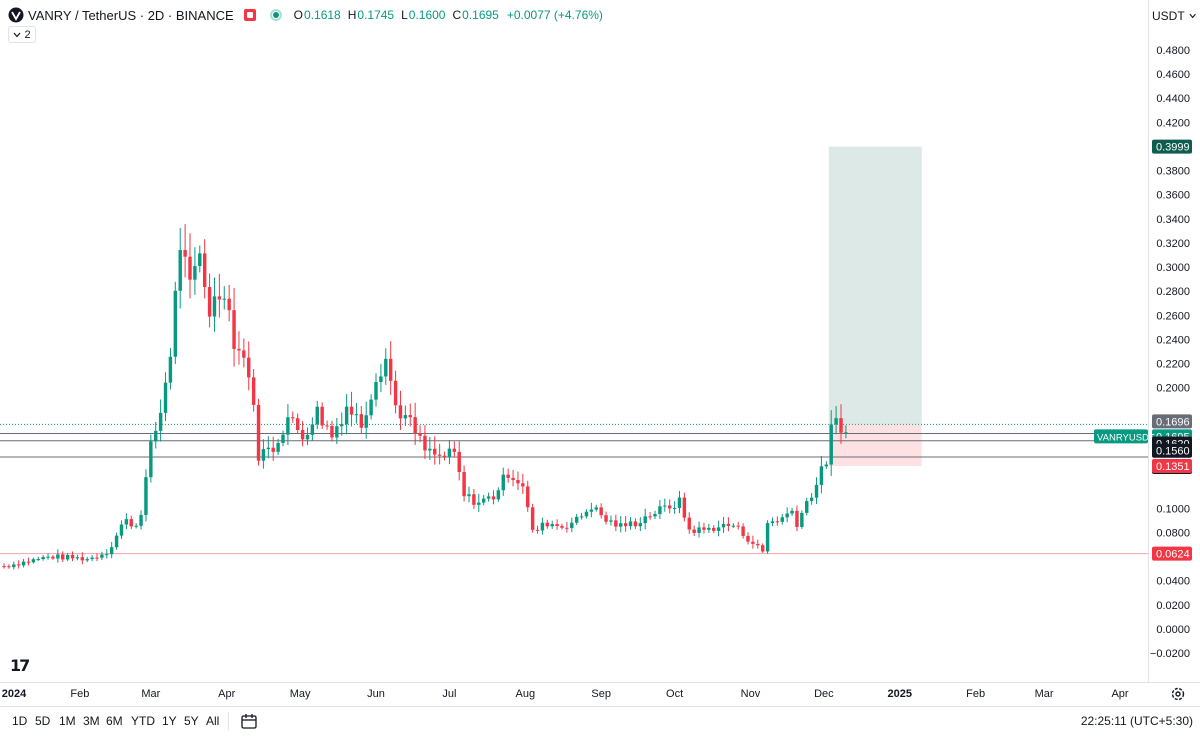 This screenshot has width=1200, height=737. I want to click on flag-icon, so click(249, 15).